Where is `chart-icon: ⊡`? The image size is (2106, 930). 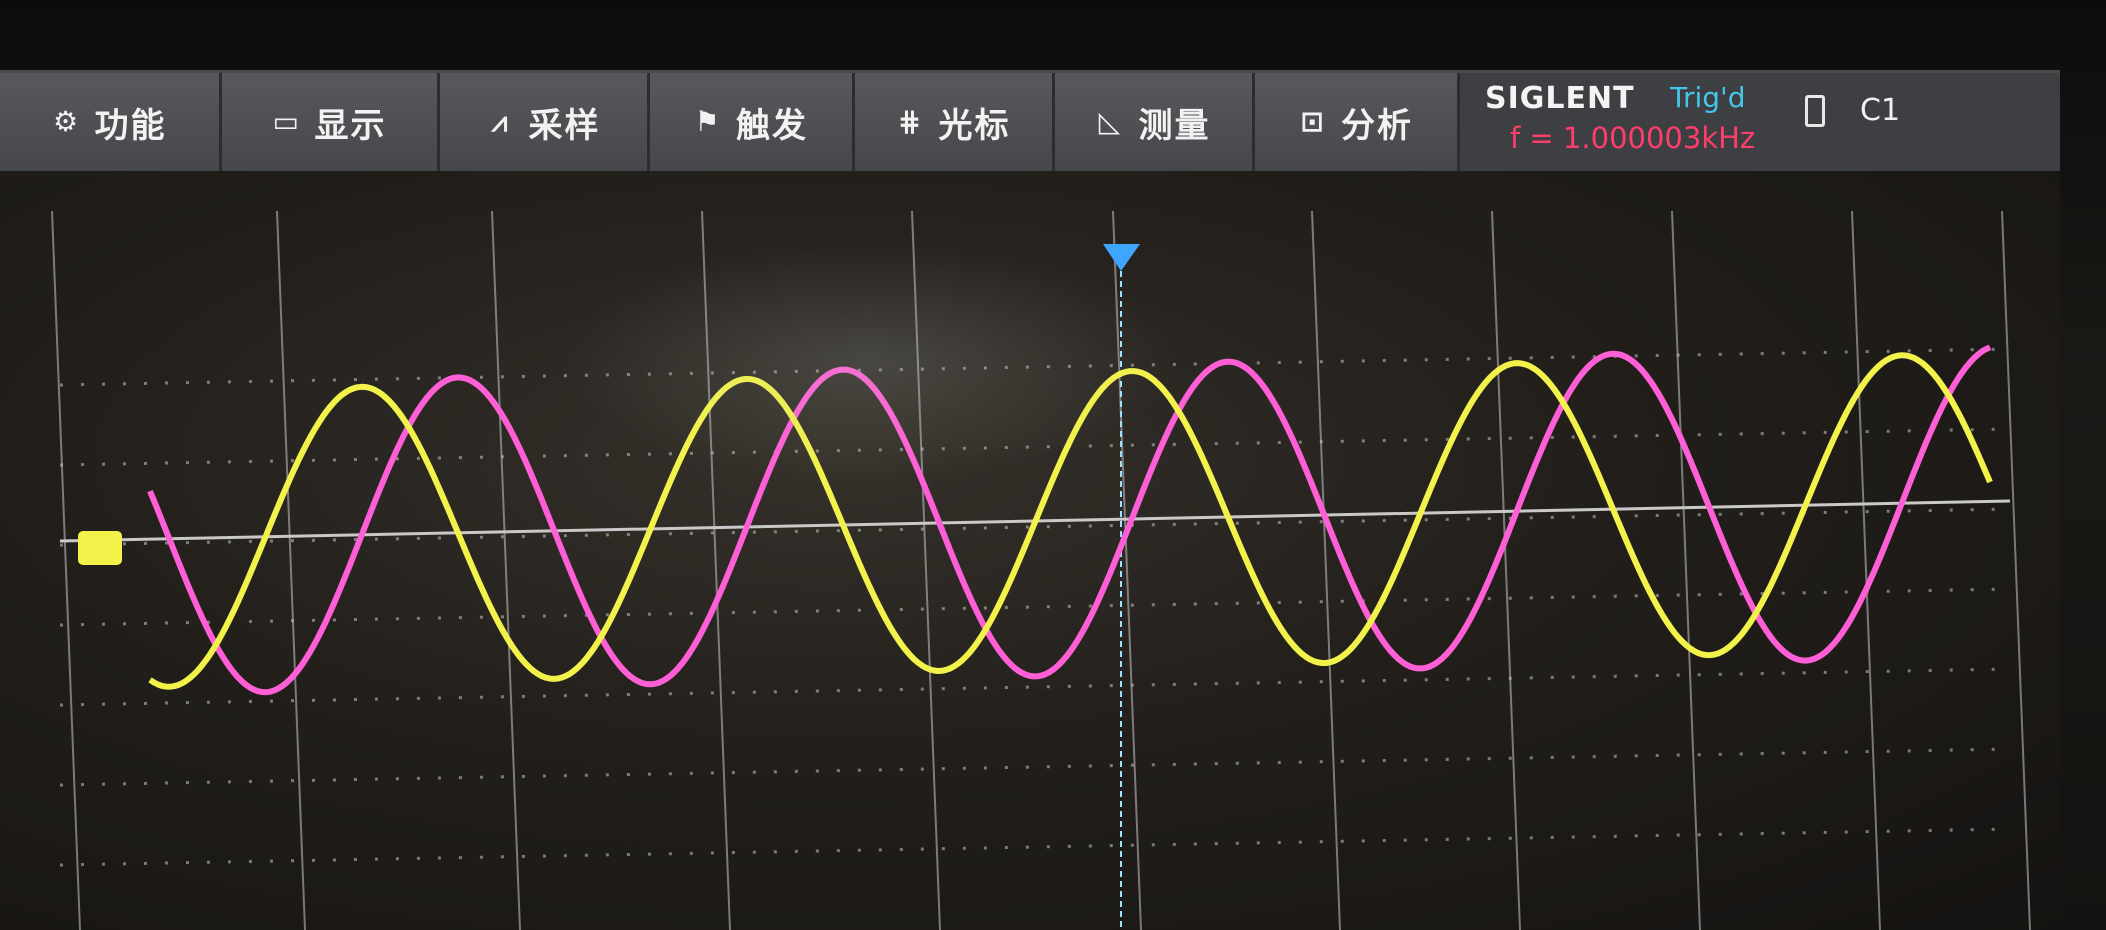
chart-icon: ⊡ is located at coordinates (1313, 121).